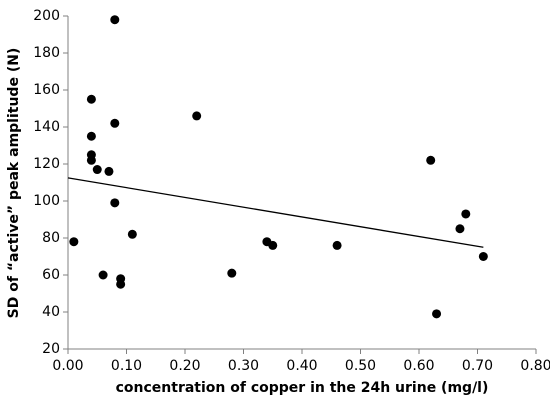 The image size is (550, 404). What do you see at coordinates (14, 183) in the screenshot?
I see `y-axis-label: SD of “active” peak amplitude (N)` at bounding box center [14, 183].